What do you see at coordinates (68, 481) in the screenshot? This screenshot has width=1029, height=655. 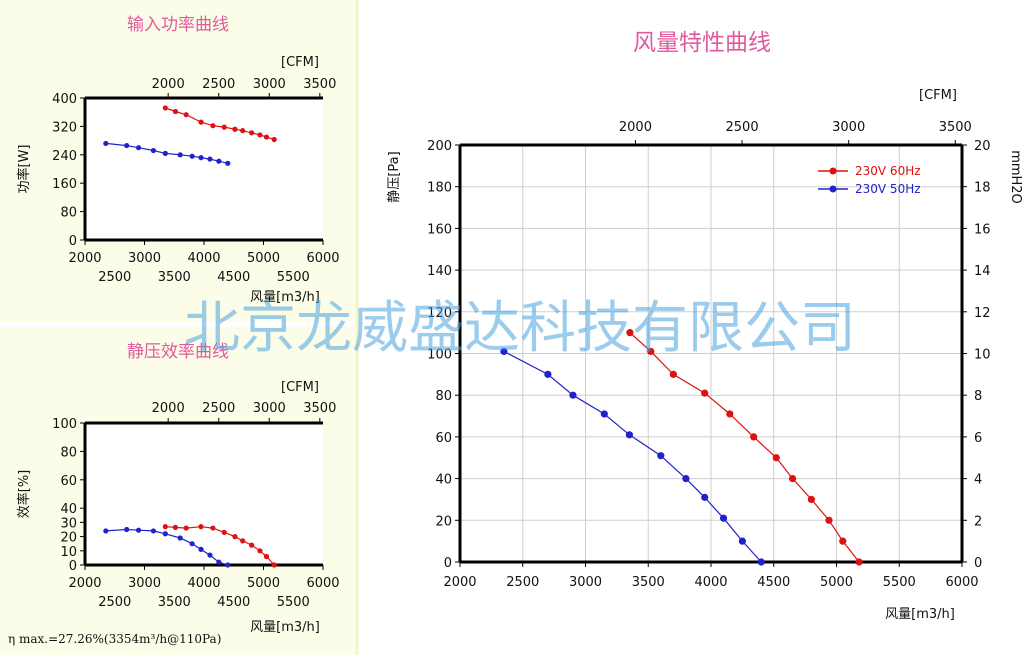 I see `efficiency-y-tick-label: 60` at bounding box center [68, 481].